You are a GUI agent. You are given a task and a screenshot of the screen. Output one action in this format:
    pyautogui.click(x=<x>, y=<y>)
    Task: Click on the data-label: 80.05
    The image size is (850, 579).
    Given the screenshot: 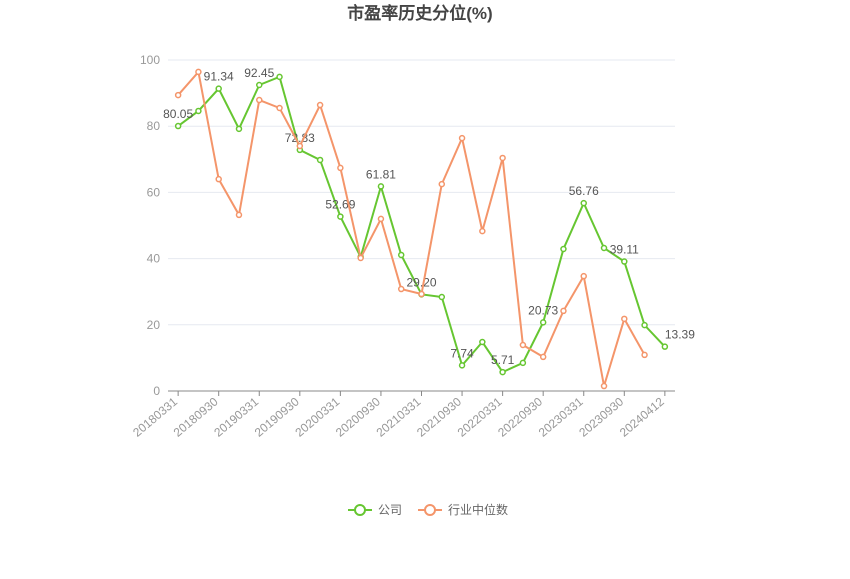 What is the action you would take?
    pyautogui.click(x=178, y=114)
    